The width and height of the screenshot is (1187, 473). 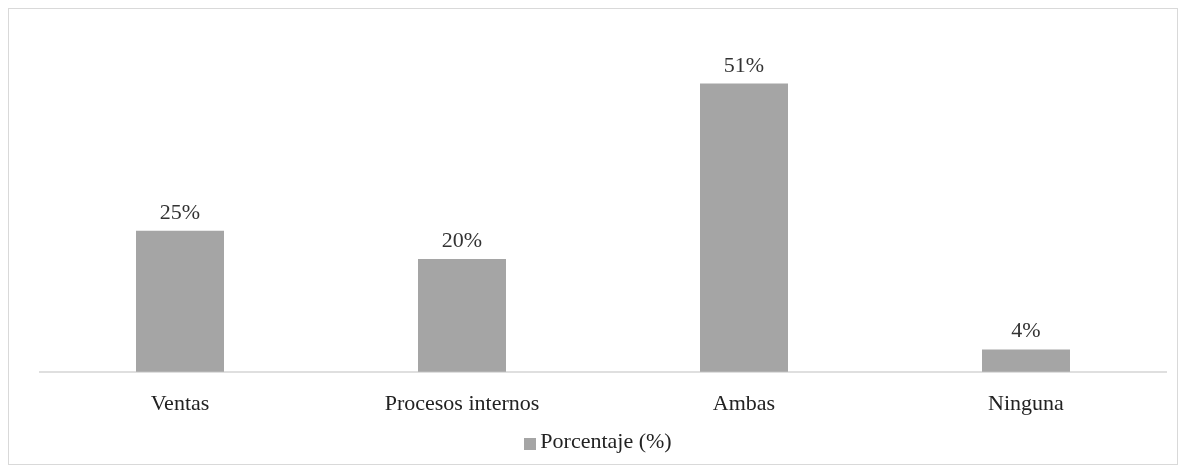 What do you see at coordinates (606, 440) in the screenshot?
I see `legend-label: Porcentaje (%)` at bounding box center [606, 440].